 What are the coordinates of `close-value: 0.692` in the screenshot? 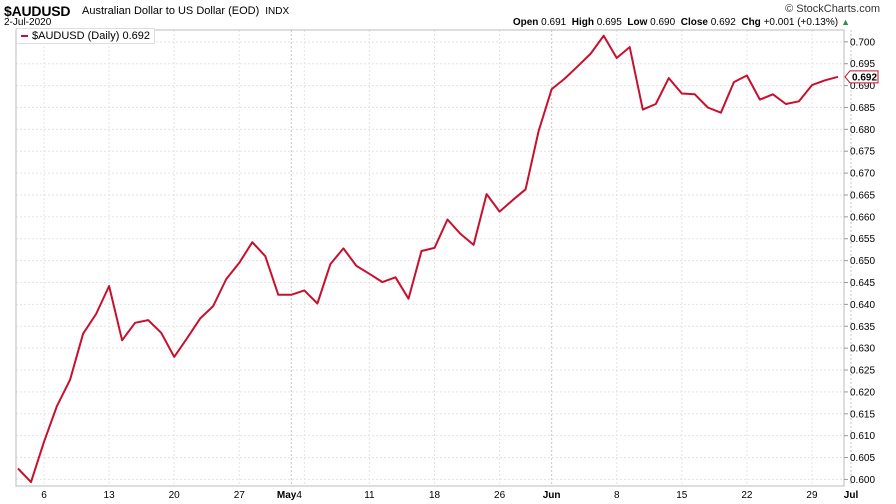 It's located at (723, 22).